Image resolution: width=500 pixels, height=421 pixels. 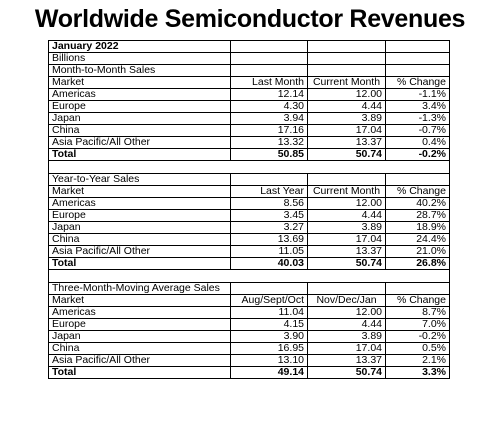 I want to click on table-row: Japan 3.27 3.89 18.9%, so click(x=249, y=227).